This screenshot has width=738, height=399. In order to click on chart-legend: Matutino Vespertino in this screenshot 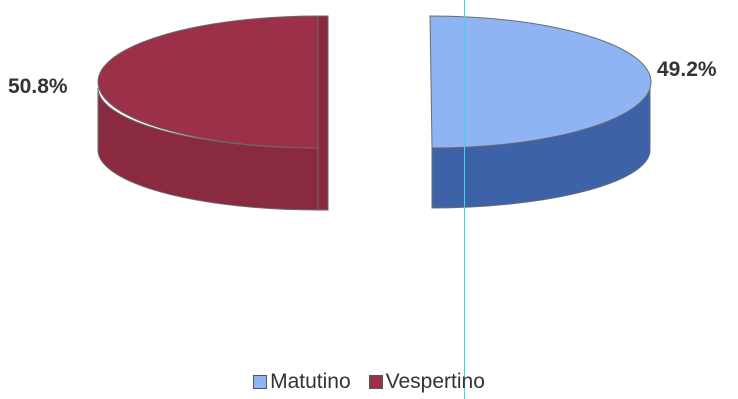, I will do `click(369, 382)`.